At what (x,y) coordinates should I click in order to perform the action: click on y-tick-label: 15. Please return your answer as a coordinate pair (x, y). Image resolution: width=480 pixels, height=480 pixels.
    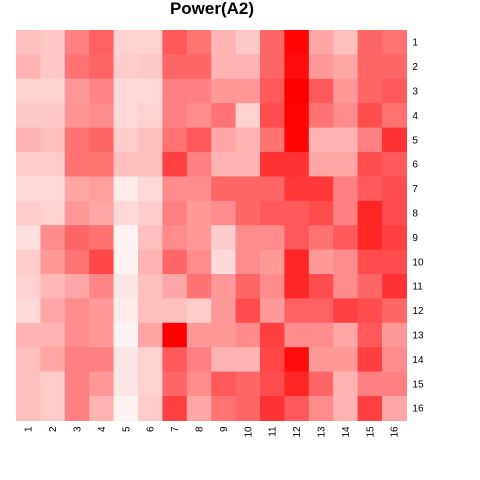
    Looking at the image, I should click on (418, 384).